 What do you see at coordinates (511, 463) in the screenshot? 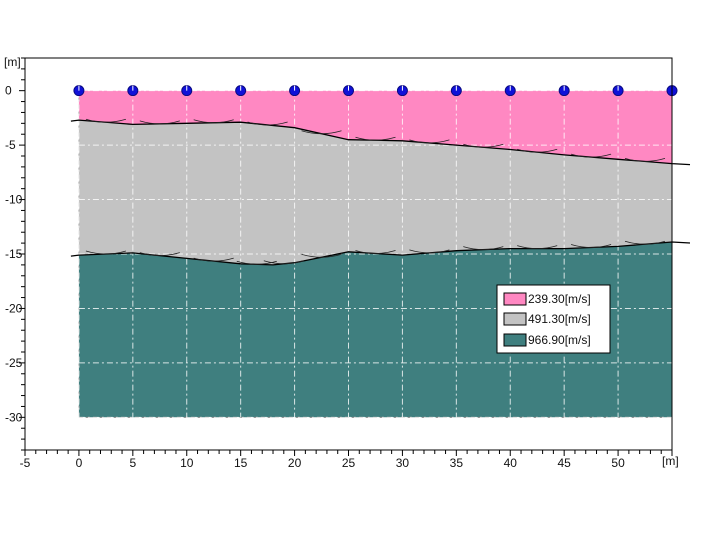
I see `x-tick-label: 40` at bounding box center [511, 463].